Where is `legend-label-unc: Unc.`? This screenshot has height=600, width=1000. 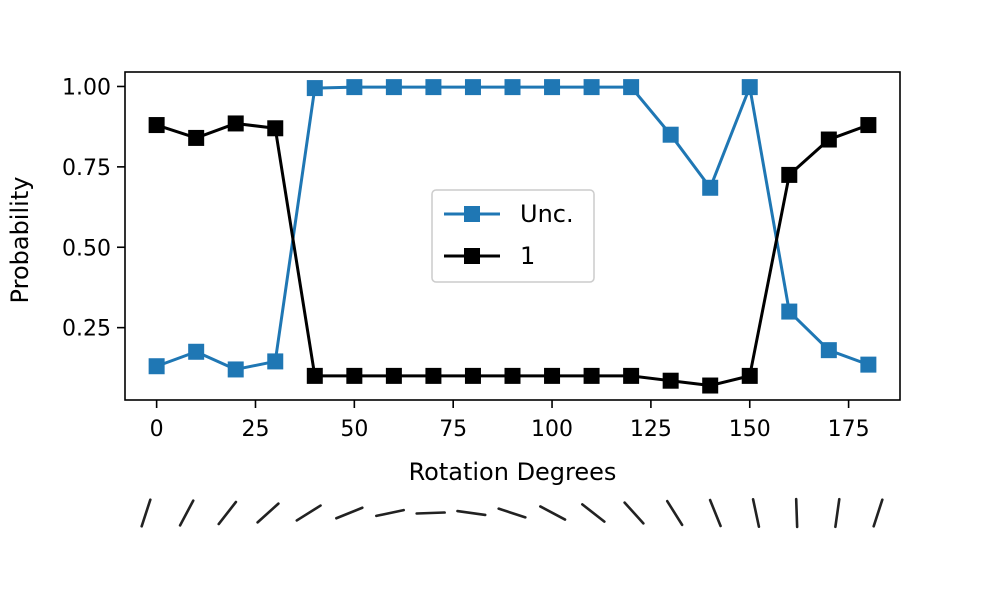 legend-label-unc: Unc. is located at coordinates (547, 214).